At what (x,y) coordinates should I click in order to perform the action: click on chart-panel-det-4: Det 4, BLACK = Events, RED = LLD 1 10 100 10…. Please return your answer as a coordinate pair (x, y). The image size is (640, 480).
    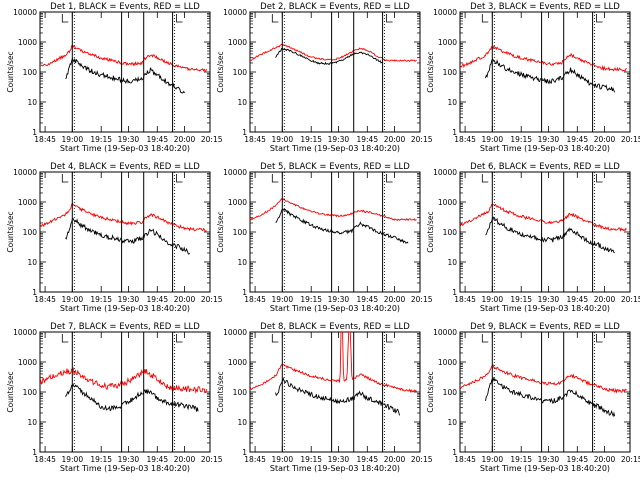
    Looking at the image, I should click on (114, 237).